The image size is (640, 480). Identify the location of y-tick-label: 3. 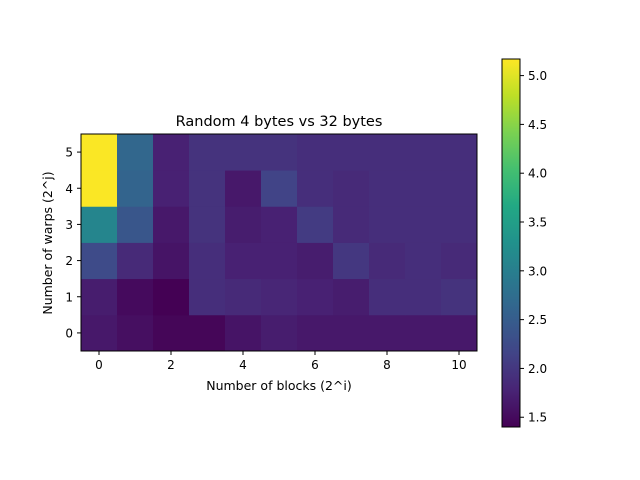
(69, 225).